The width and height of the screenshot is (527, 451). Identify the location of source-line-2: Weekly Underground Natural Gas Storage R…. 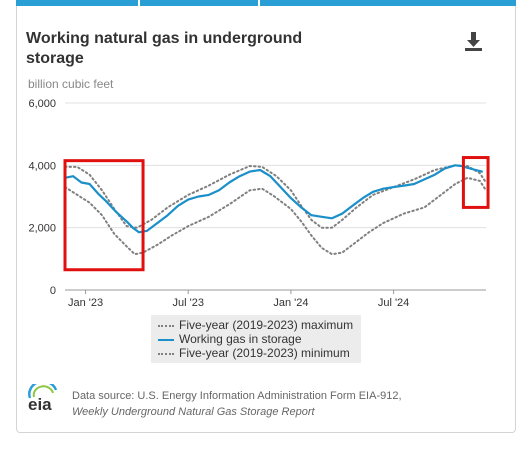
(237, 412).